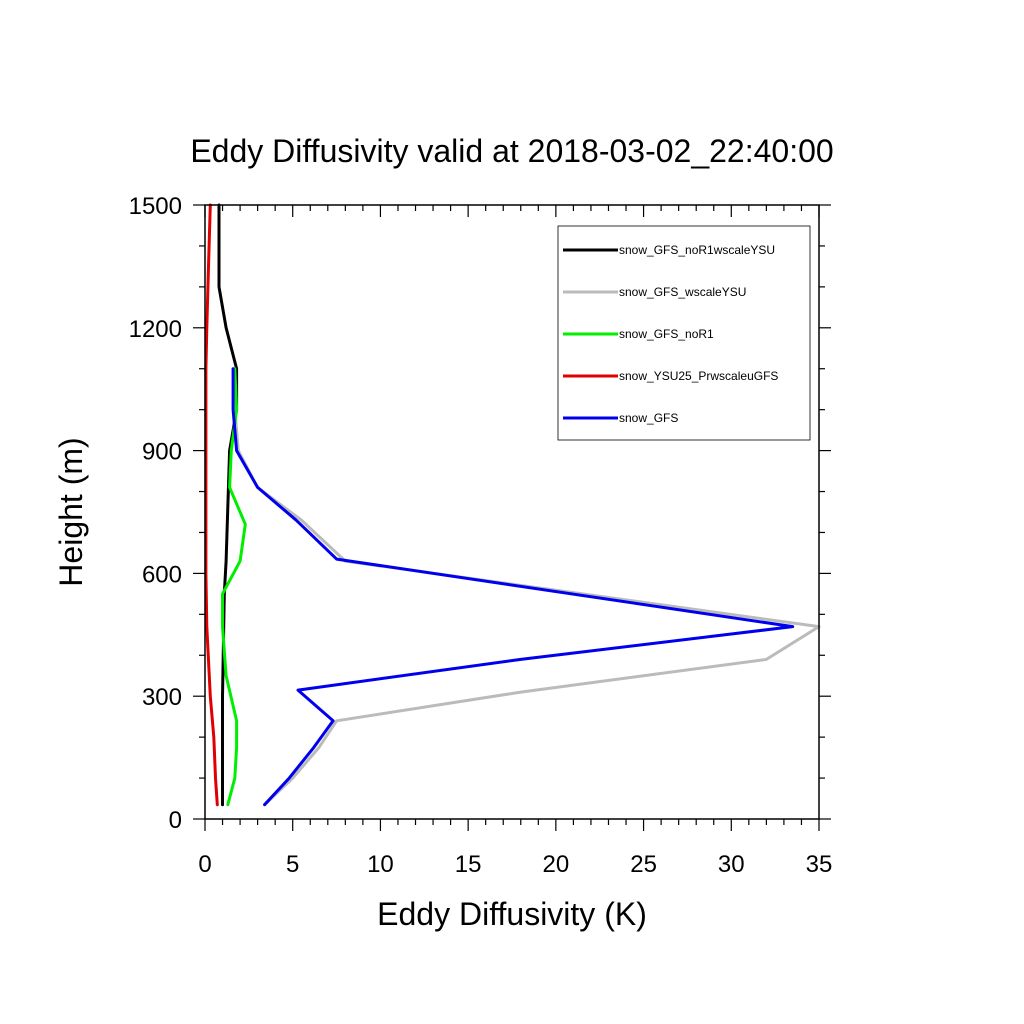 This screenshot has height=1024, width=1024. Describe the element at coordinates (819, 864) in the screenshot. I see `x-tick-label: 35` at that location.